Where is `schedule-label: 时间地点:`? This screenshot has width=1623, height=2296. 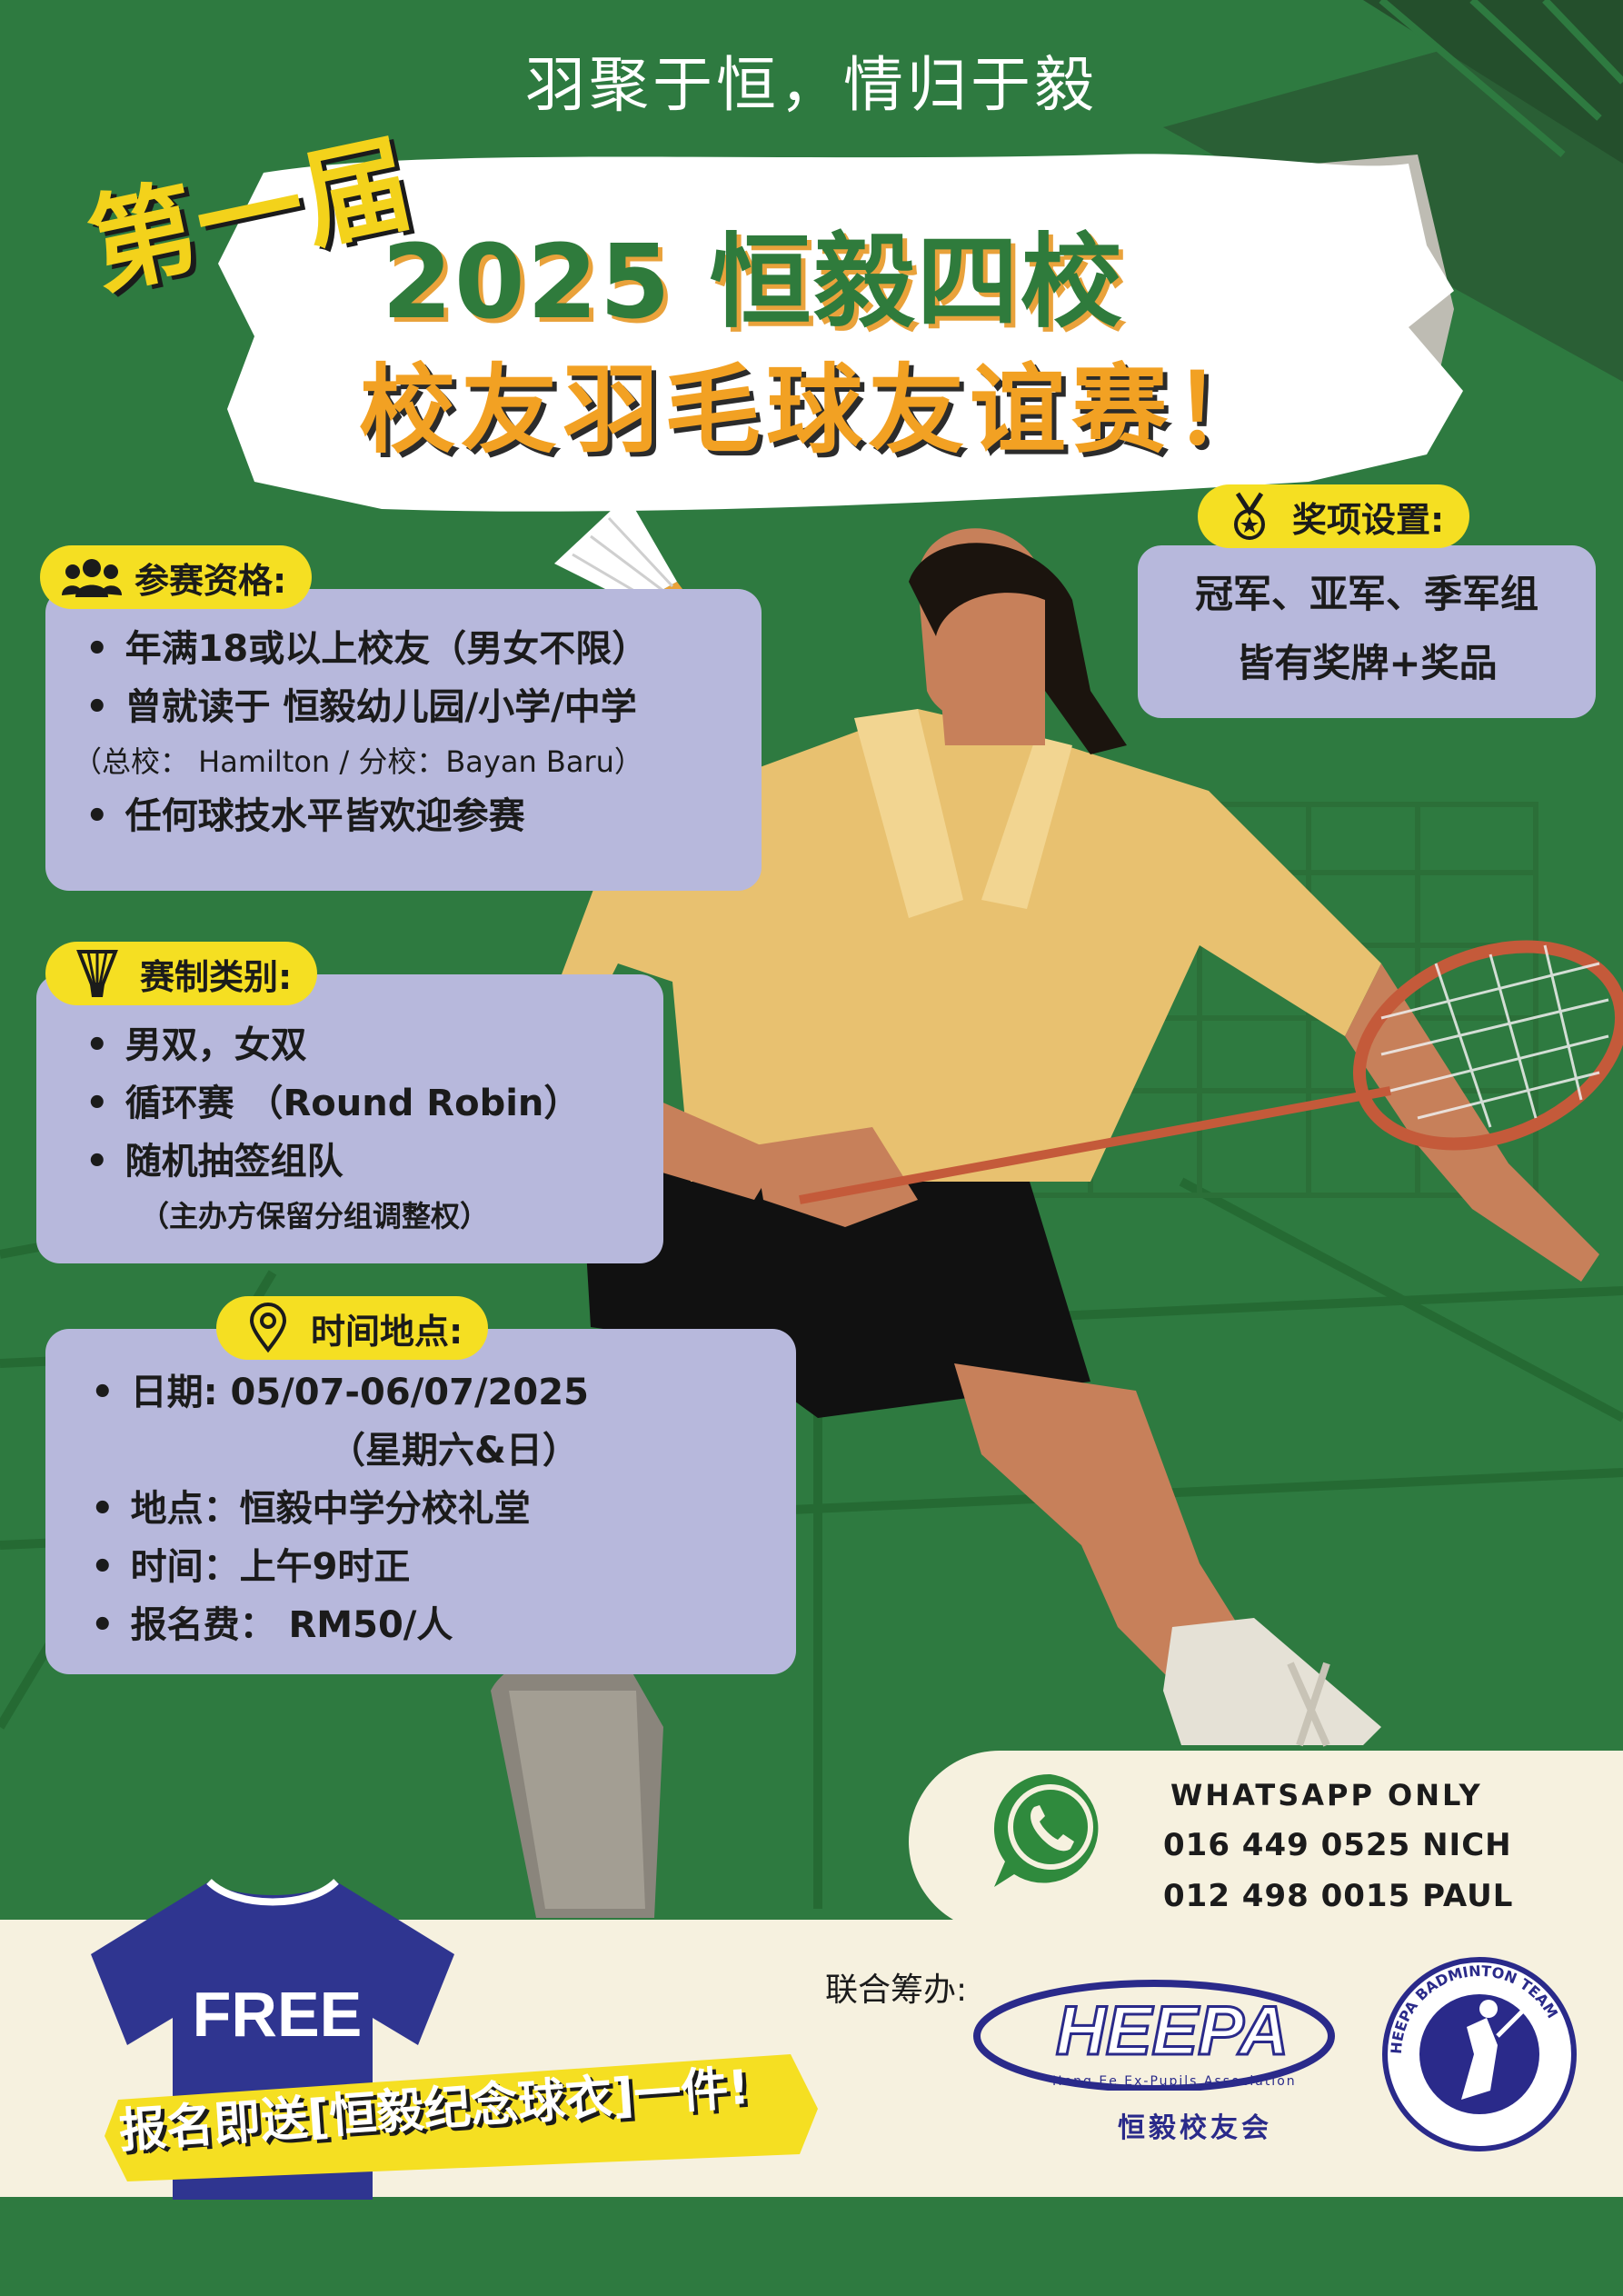 schedule-label: 时间地点: is located at coordinates (387, 1331).